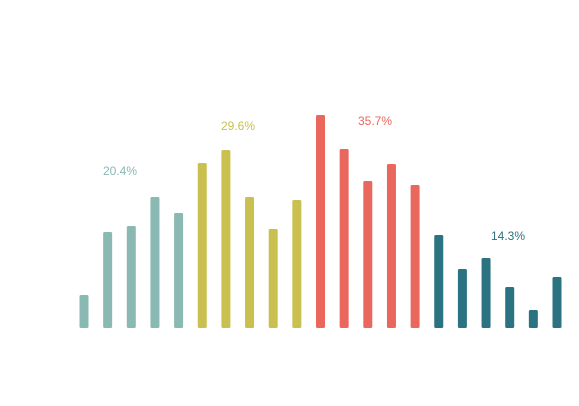  What do you see at coordinates (375, 121) in the screenshot?
I see `group-share-label: 35.7%` at bounding box center [375, 121].